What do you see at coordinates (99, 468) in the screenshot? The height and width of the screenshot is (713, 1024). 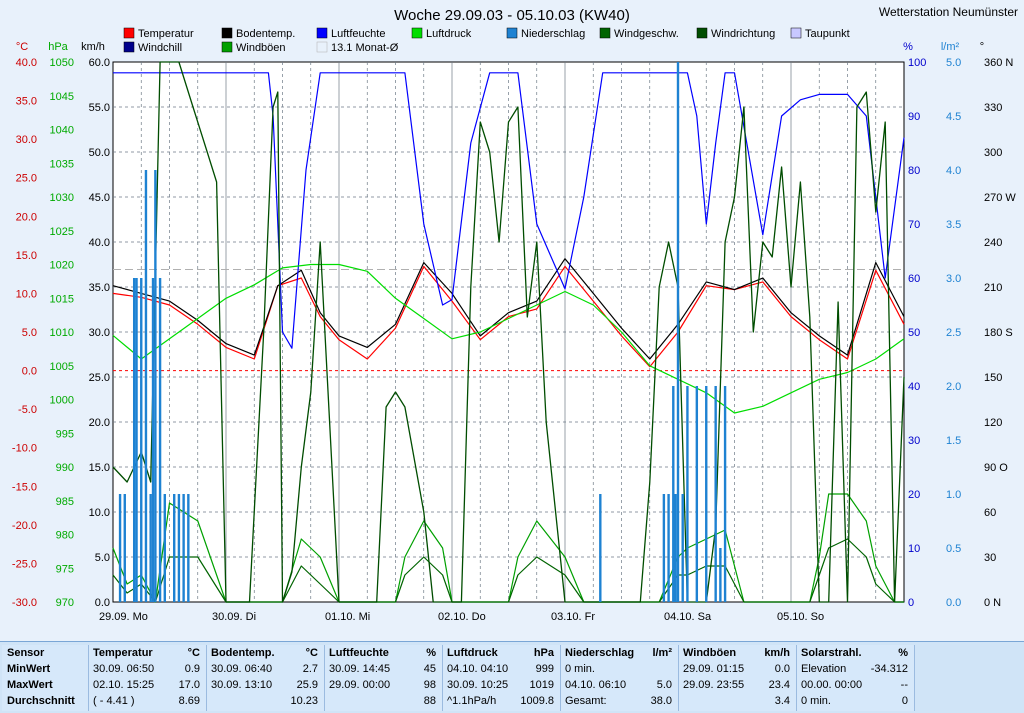 I see `wind-tick-label: 15.0` at bounding box center [99, 468].